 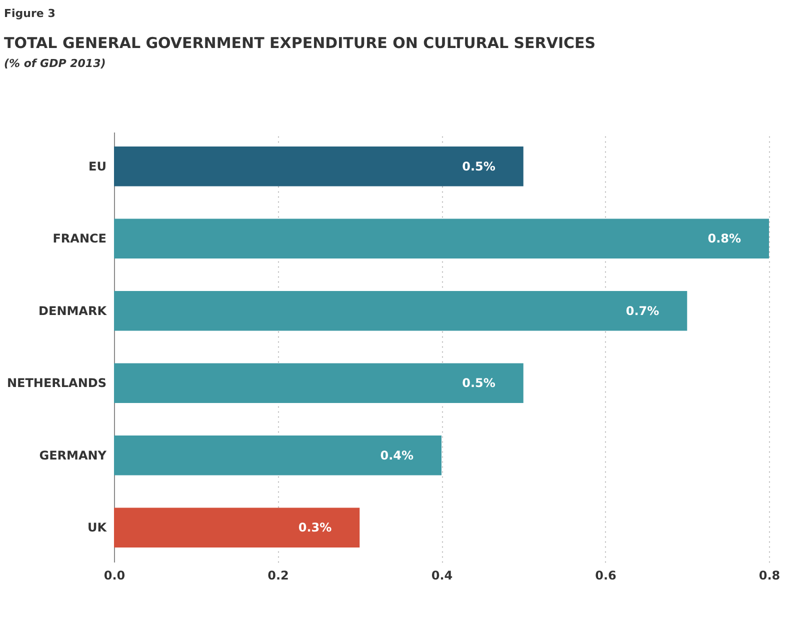 What do you see at coordinates (115, 575) in the screenshot?
I see `x-tick-label: 0.0` at bounding box center [115, 575].